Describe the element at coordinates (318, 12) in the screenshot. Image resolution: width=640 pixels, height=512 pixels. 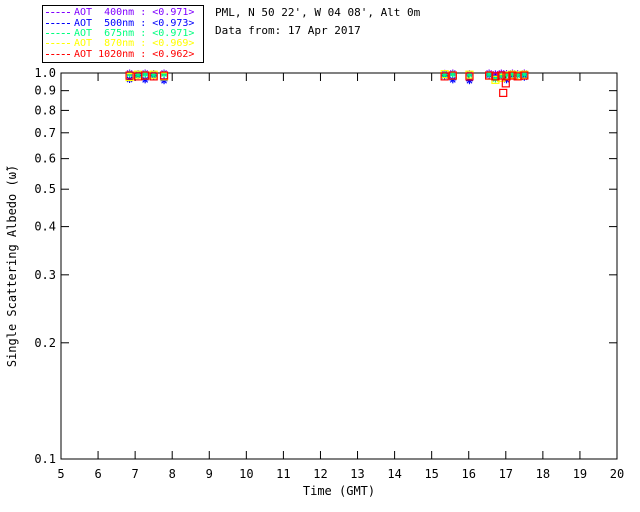
I see `station-info-text: PML, N 50 22', W 04 08', Alt 0m` at that location.